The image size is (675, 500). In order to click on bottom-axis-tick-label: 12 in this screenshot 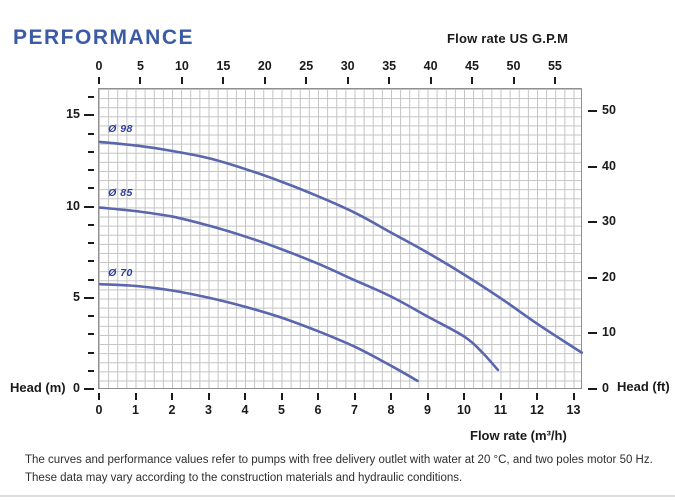, I will do `click(537, 410)`.